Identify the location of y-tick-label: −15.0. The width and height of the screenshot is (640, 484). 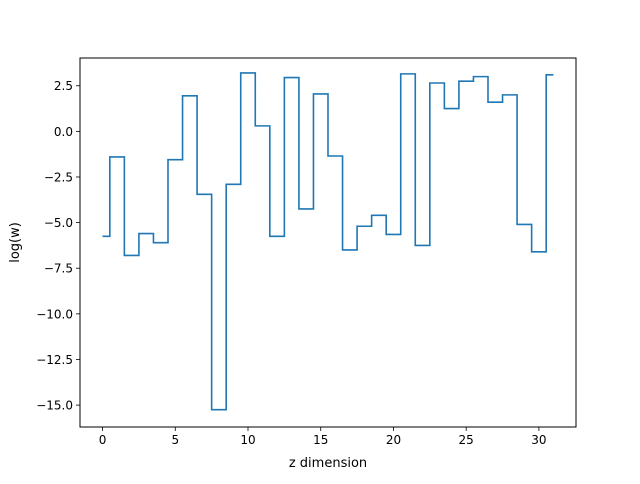
(54, 406).